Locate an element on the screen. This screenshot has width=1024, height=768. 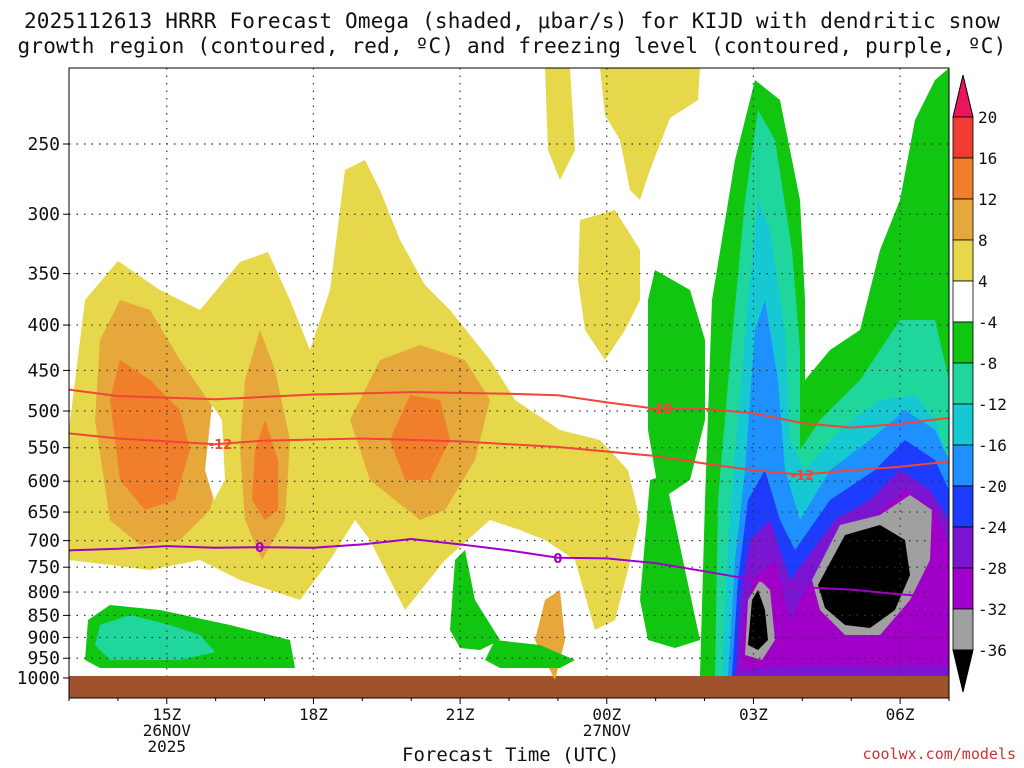
dendritic-top-line is located at coordinates (509, 408).